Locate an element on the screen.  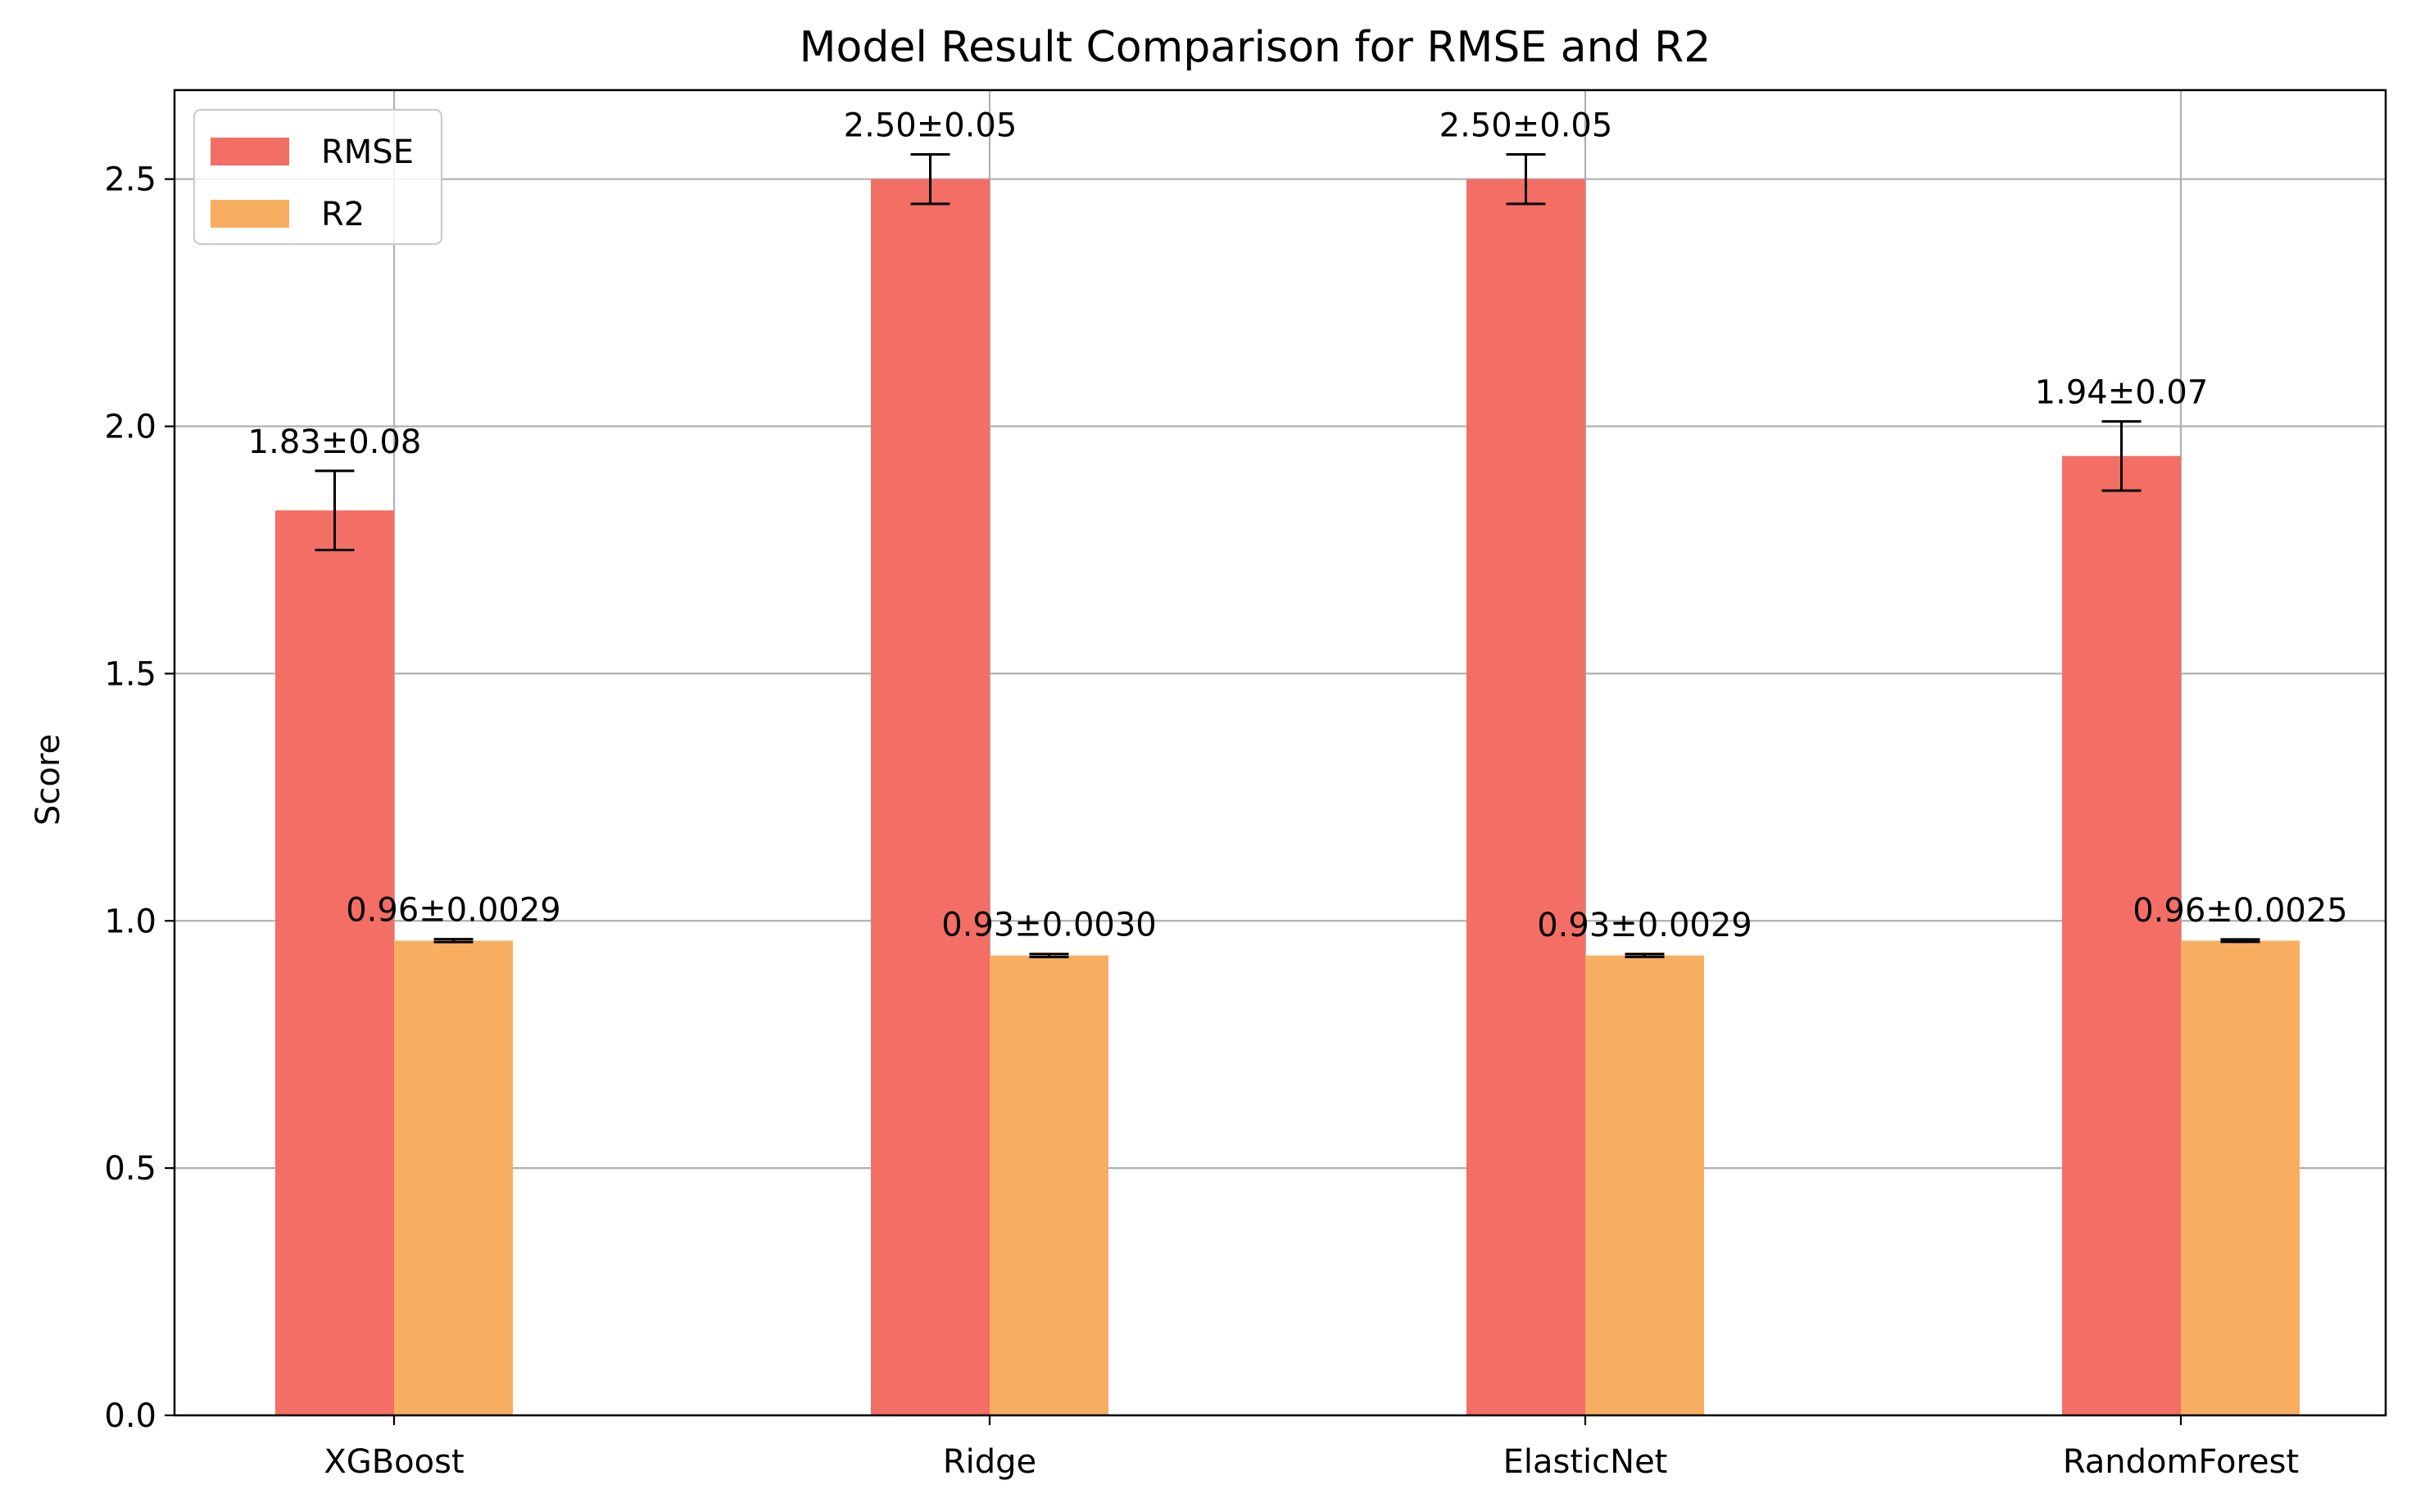
legend: RMSE R2 is located at coordinates (318, 177).